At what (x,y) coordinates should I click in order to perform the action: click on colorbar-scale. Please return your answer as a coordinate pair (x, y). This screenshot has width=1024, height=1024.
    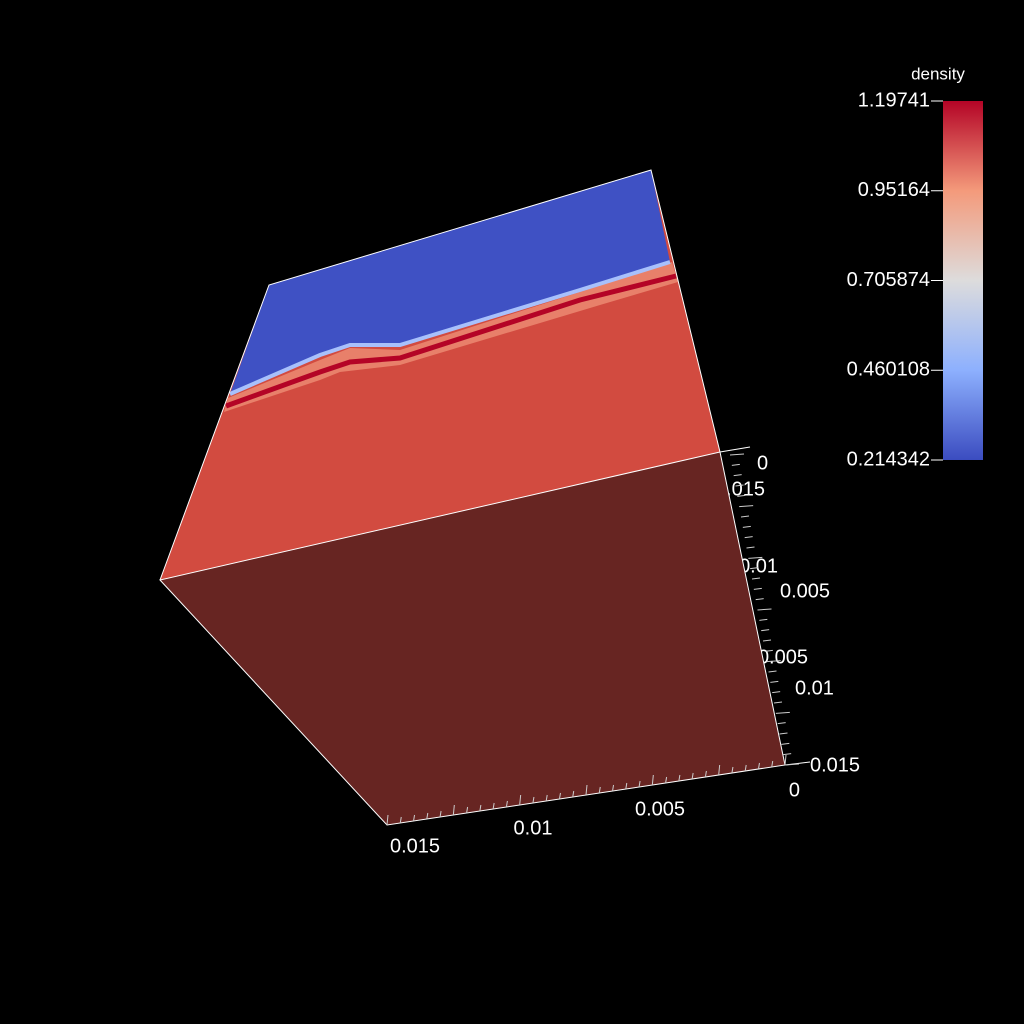
    Looking at the image, I should click on (963, 280).